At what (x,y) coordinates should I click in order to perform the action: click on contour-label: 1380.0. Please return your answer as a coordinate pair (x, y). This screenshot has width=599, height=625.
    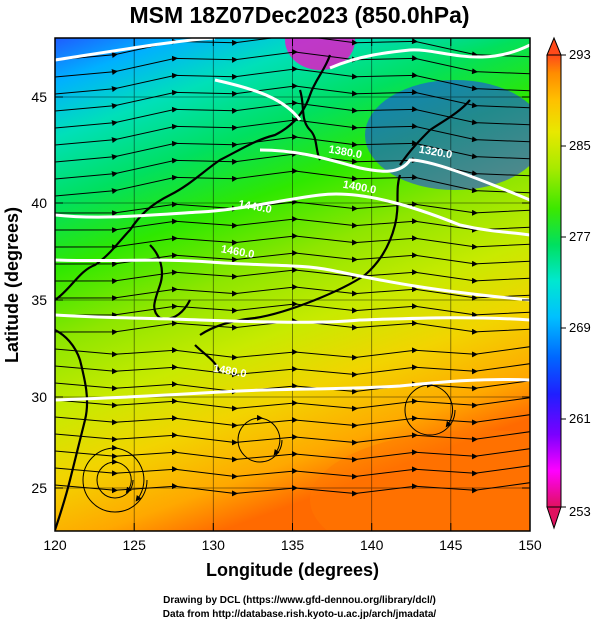
    Looking at the image, I should click on (345, 153).